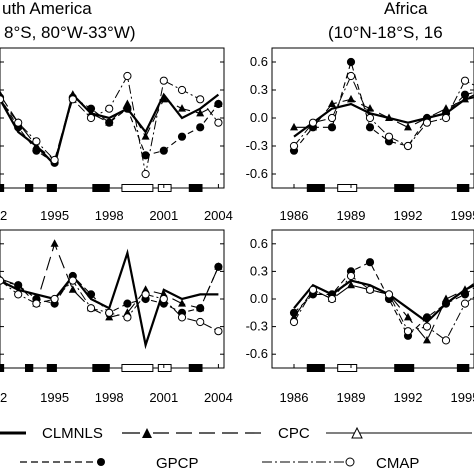 This screenshot has height=474, width=474. I want to click on legend-cmap-label: CMAP, so click(397, 463).